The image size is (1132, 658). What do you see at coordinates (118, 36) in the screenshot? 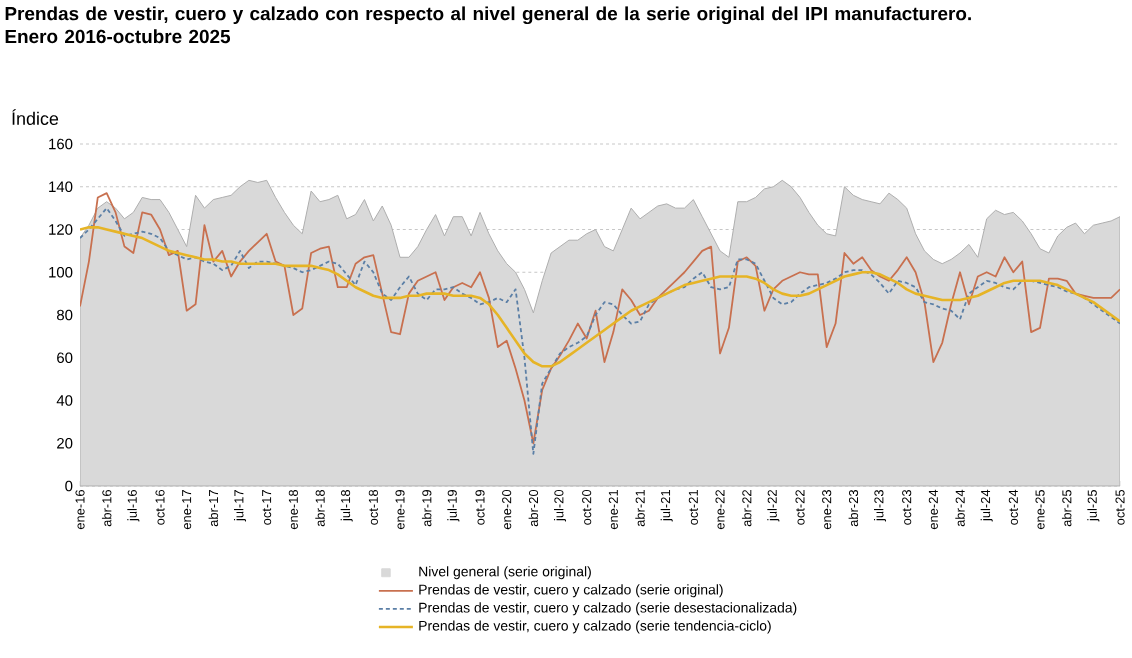
I see `chart-subtitle: Enero 2016-octubre 2025` at bounding box center [118, 36].